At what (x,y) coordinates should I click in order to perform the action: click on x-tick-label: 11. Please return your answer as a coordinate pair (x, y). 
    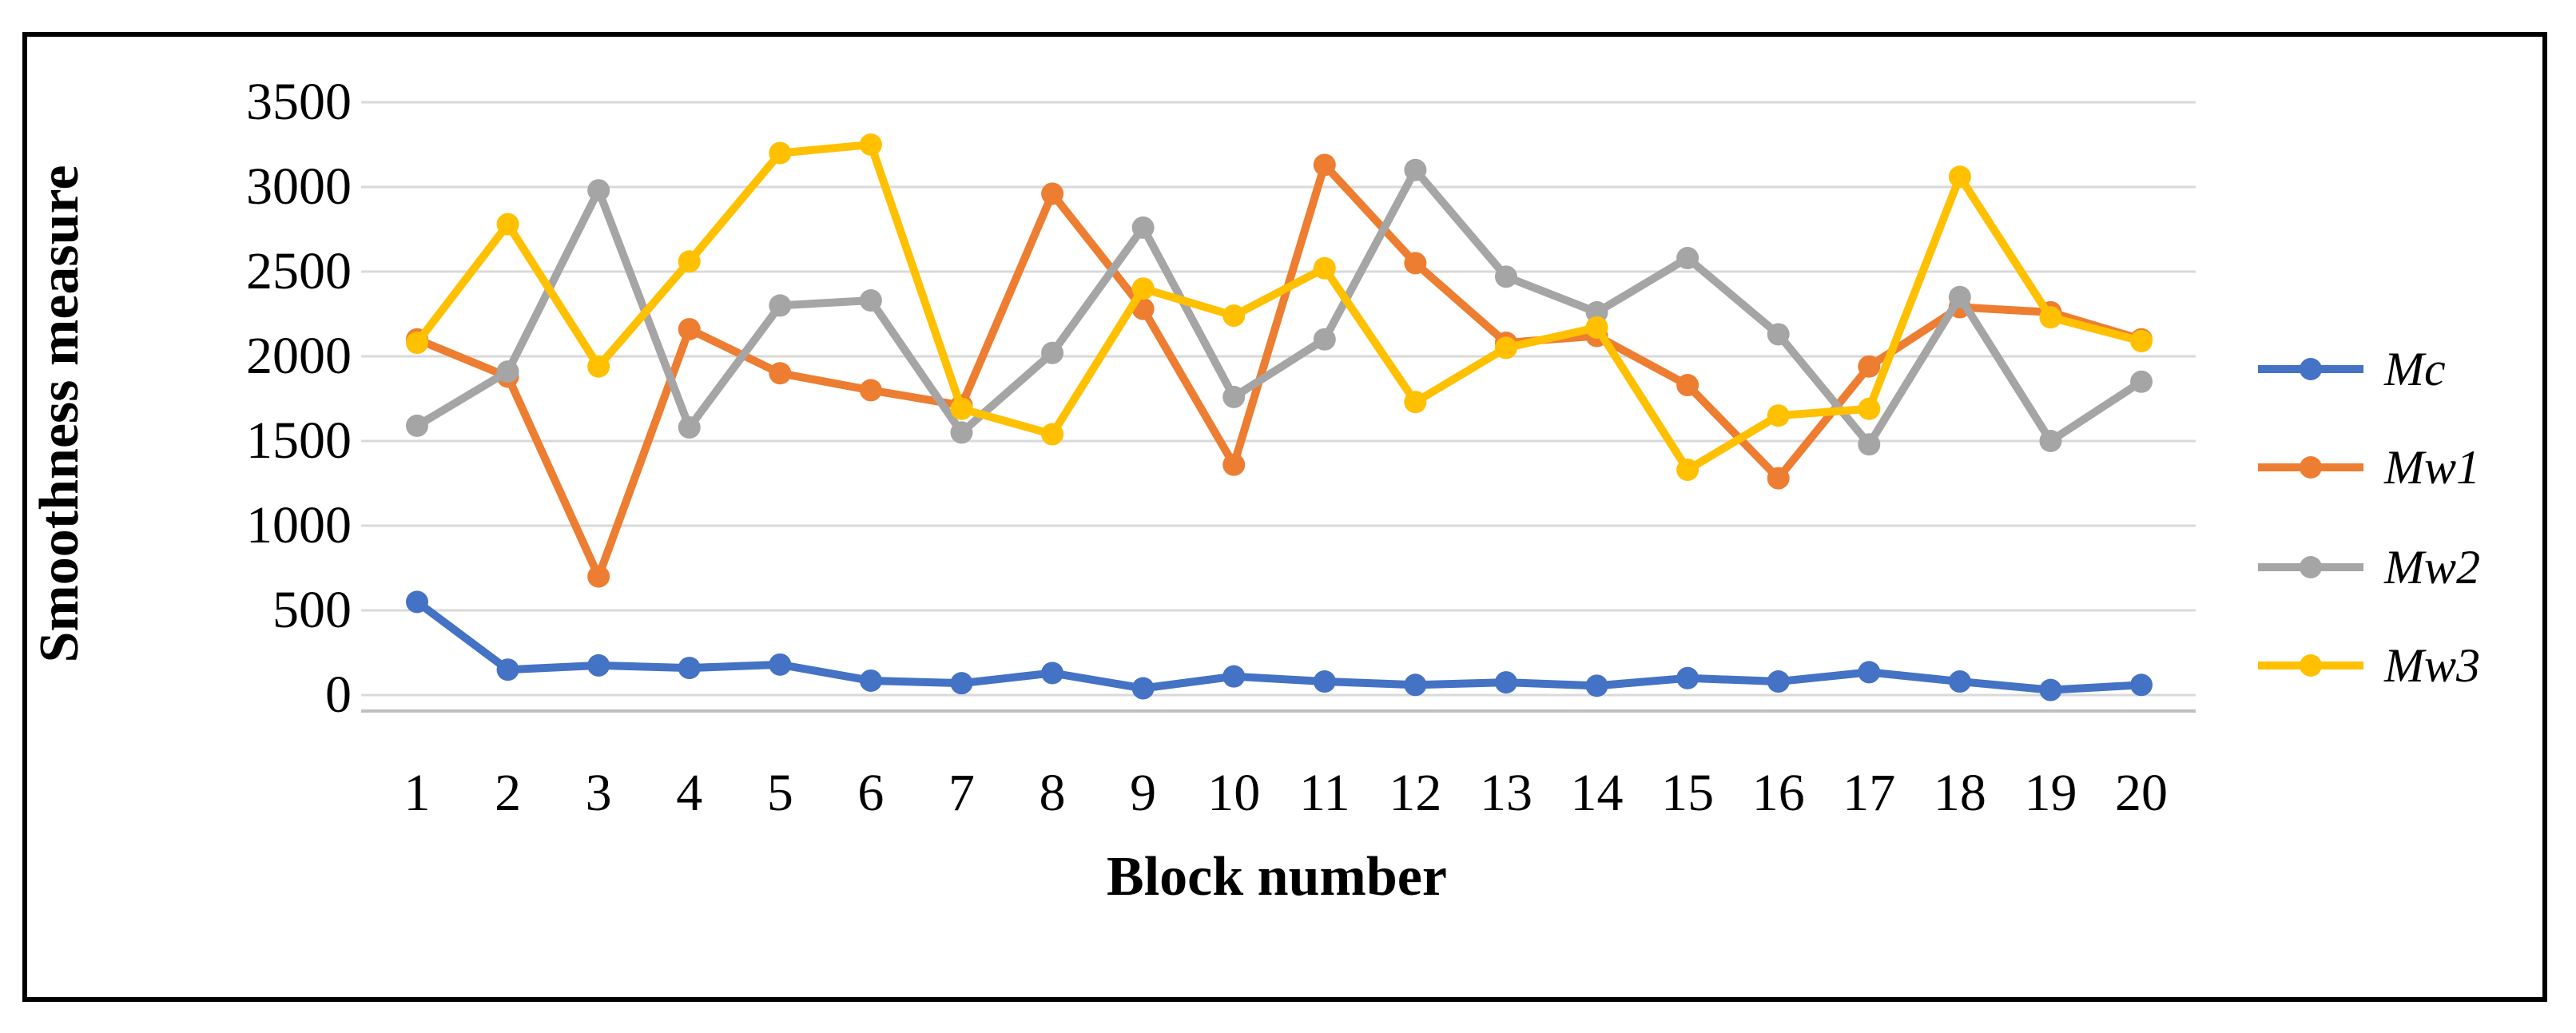
    Looking at the image, I should click on (1324, 793).